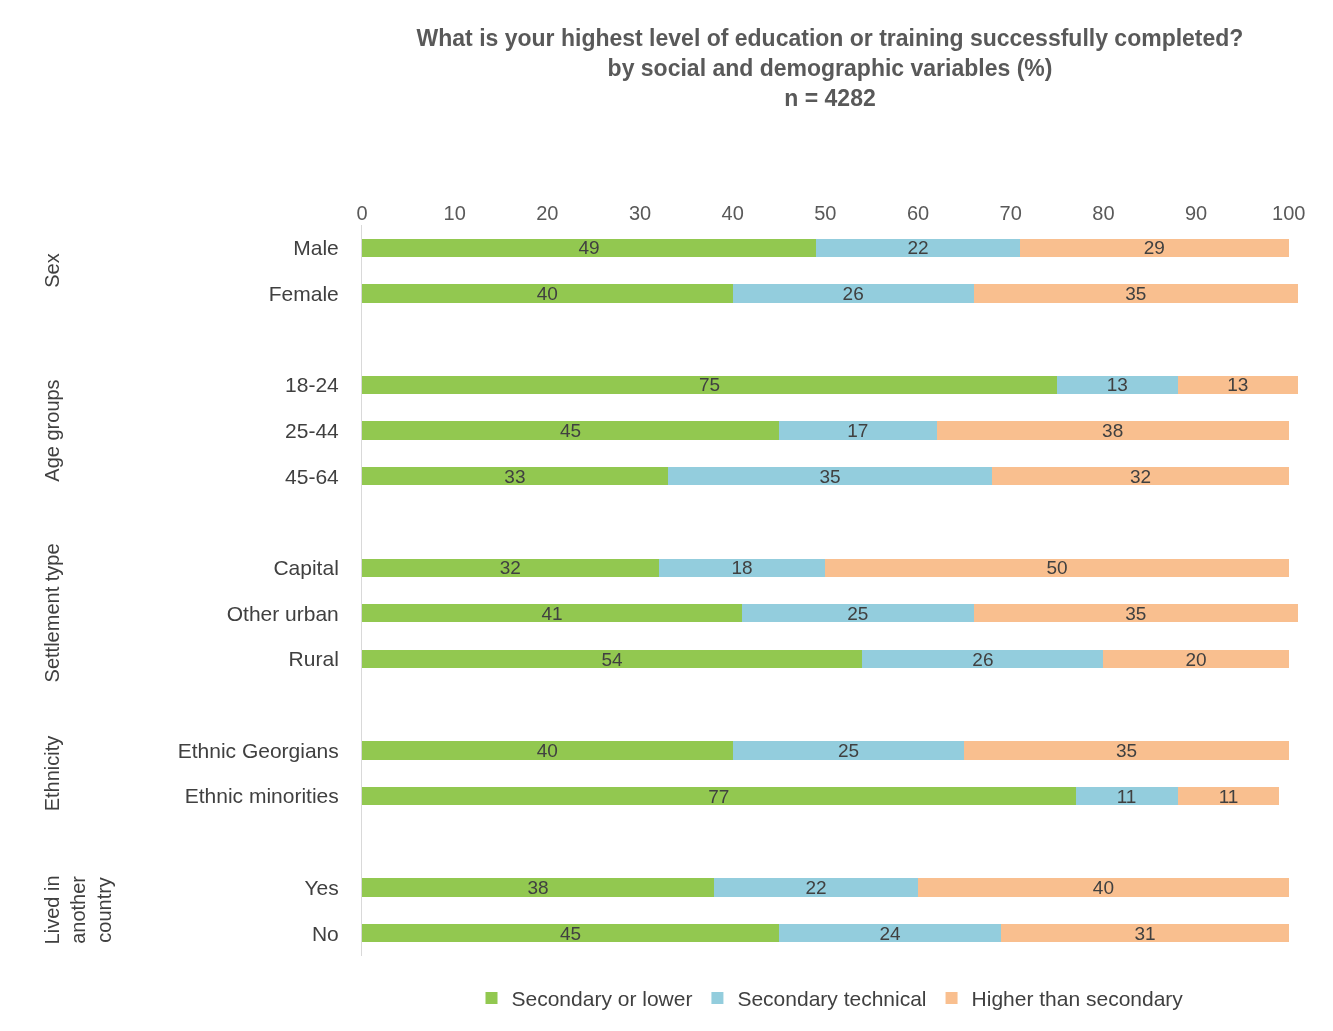 This screenshot has height=1031, width=1333. What do you see at coordinates (313, 659) in the screenshot?
I see `y-tick-label: Rural` at bounding box center [313, 659].